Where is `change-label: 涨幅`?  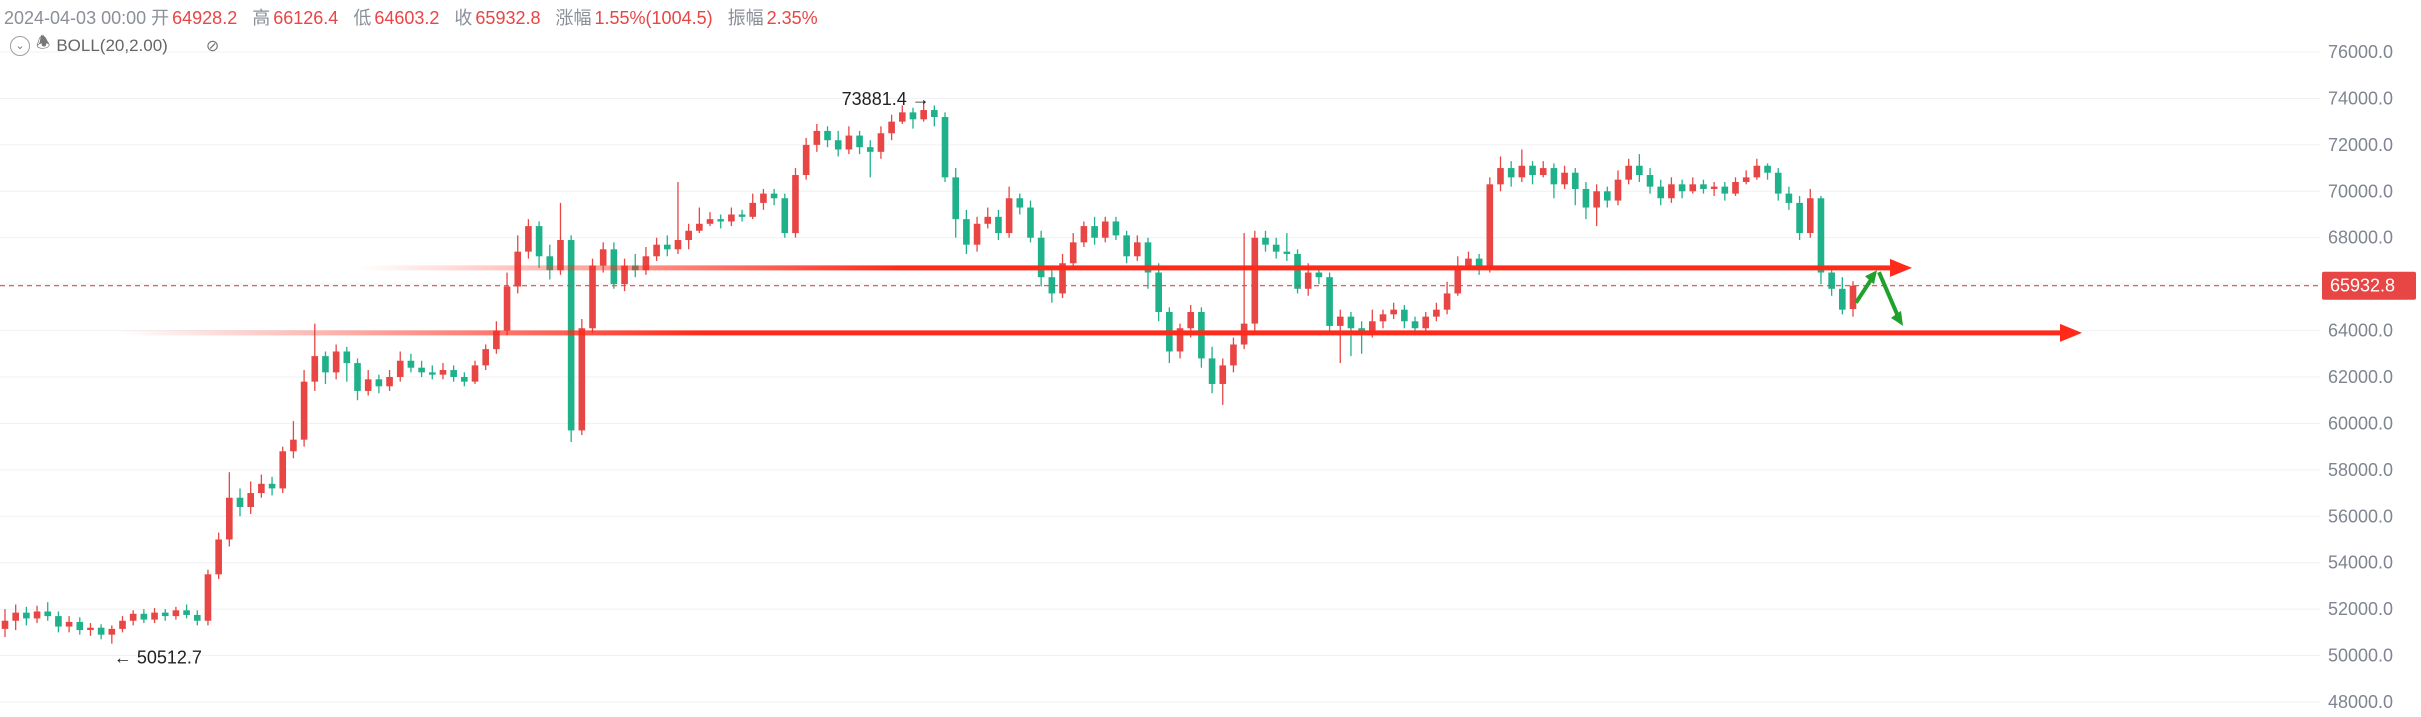 change-label: 涨幅 is located at coordinates (573, 18).